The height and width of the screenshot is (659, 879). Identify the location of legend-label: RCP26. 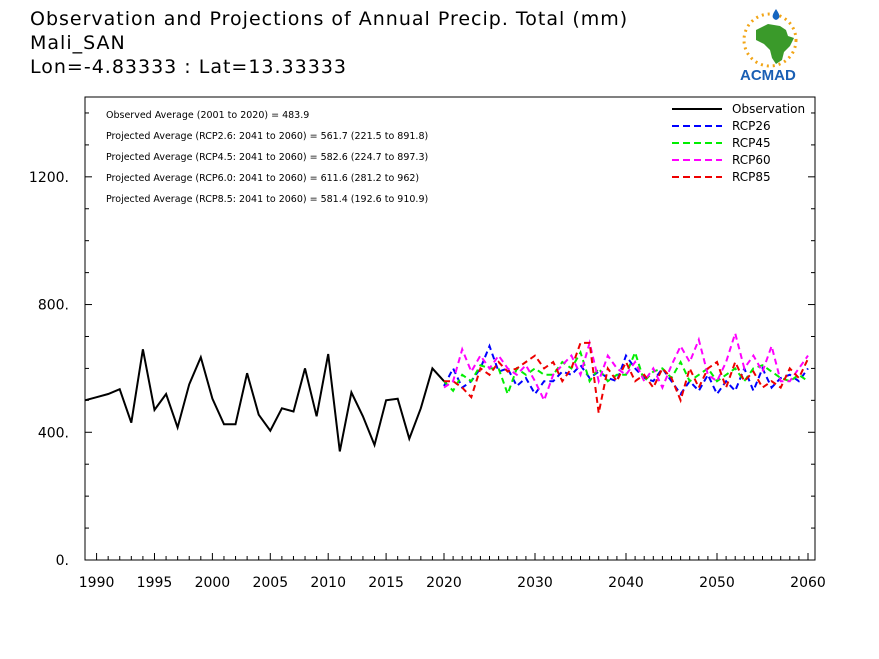
(751, 126).